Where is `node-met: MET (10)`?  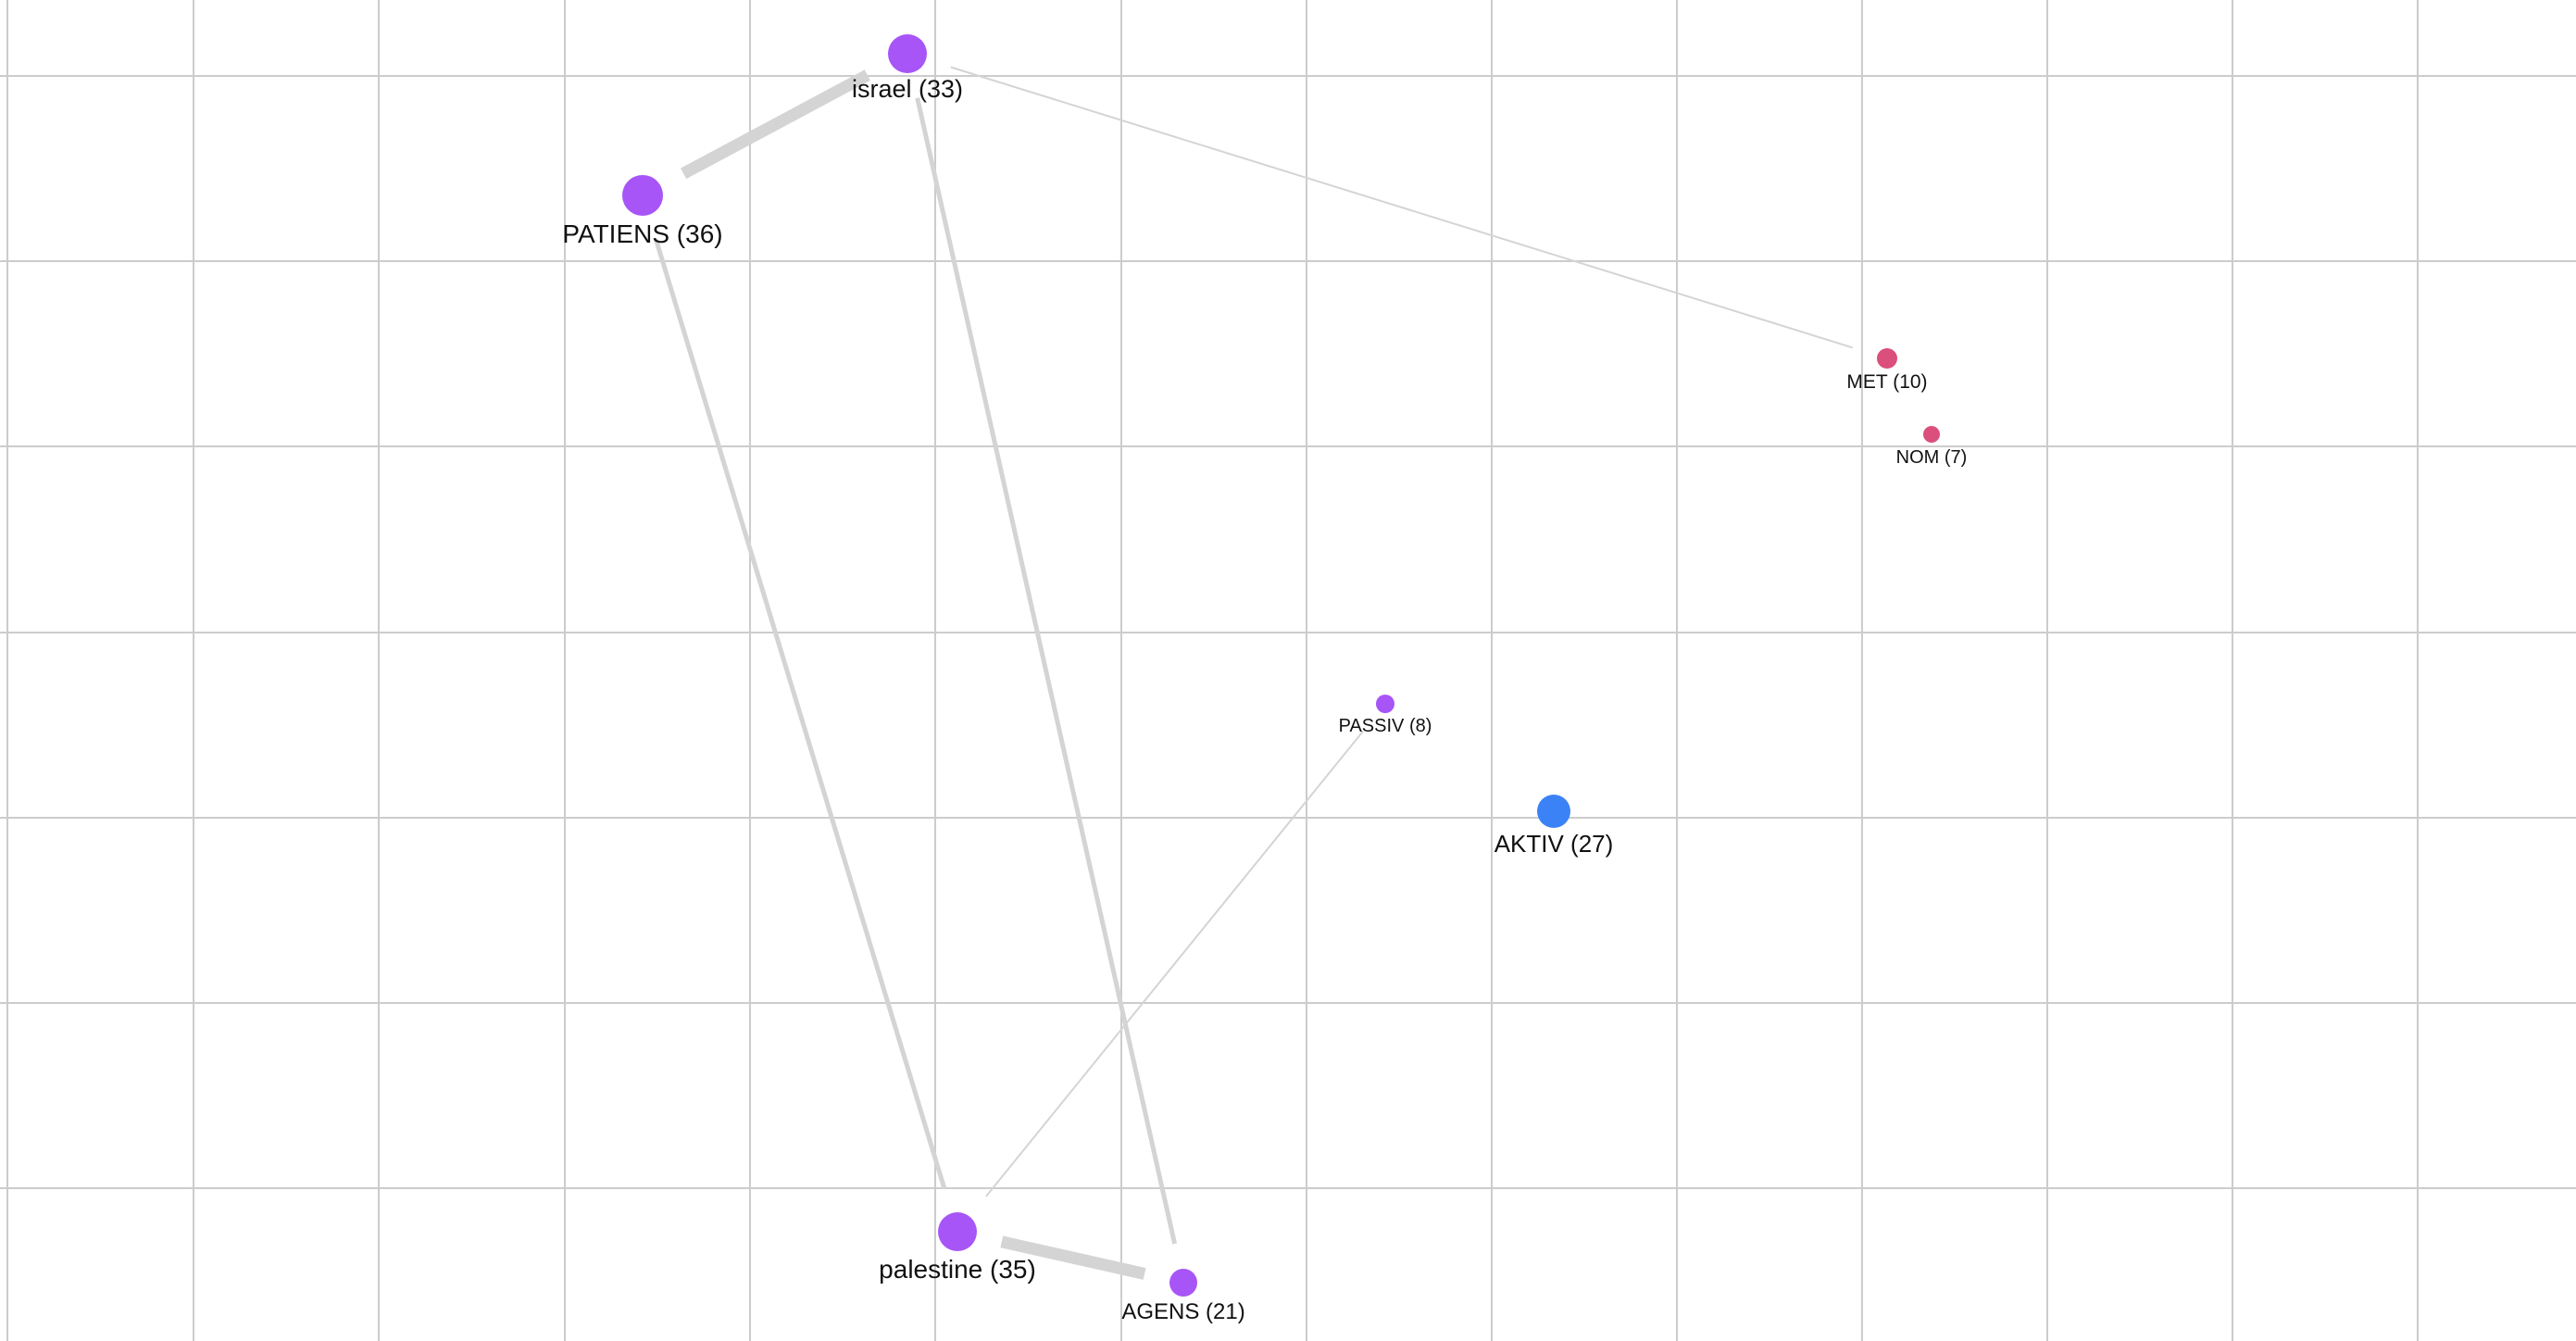
node-met: MET (10) is located at coordinates (1887, 370).